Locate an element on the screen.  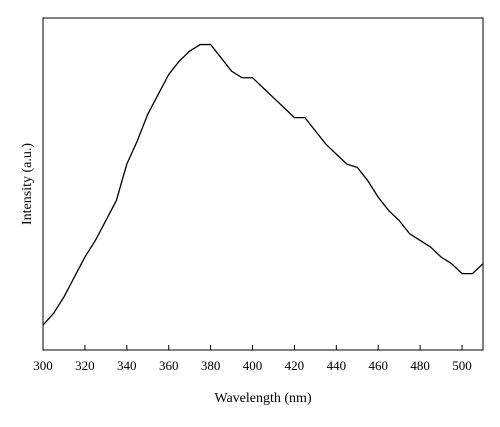
x-tick-label: 300 is located at coordinates (43, 365).